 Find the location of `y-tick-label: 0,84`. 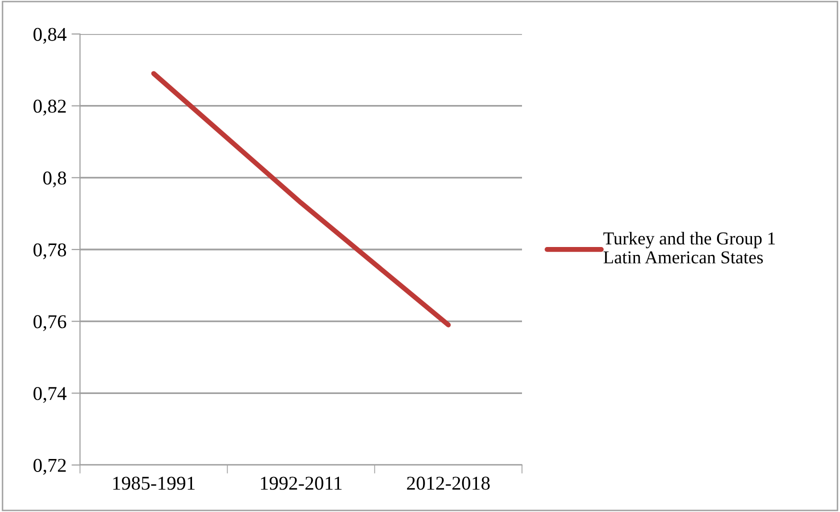

y-tick-label: 0,84 is located at coordinates (50, 36).